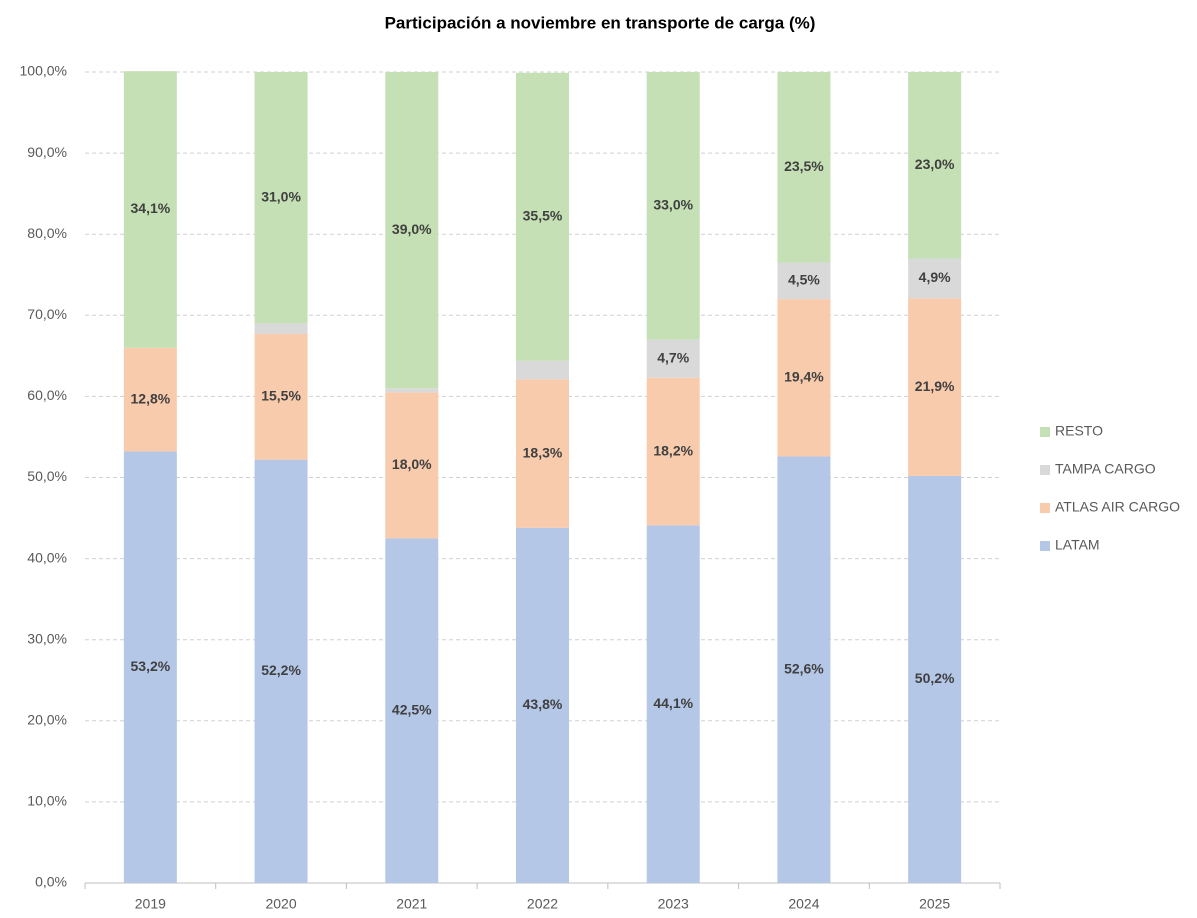 Image resolution: width=1197 pixels, height=918 pixels. I want to click on legend-label: RESTO, so click(1079, 431).